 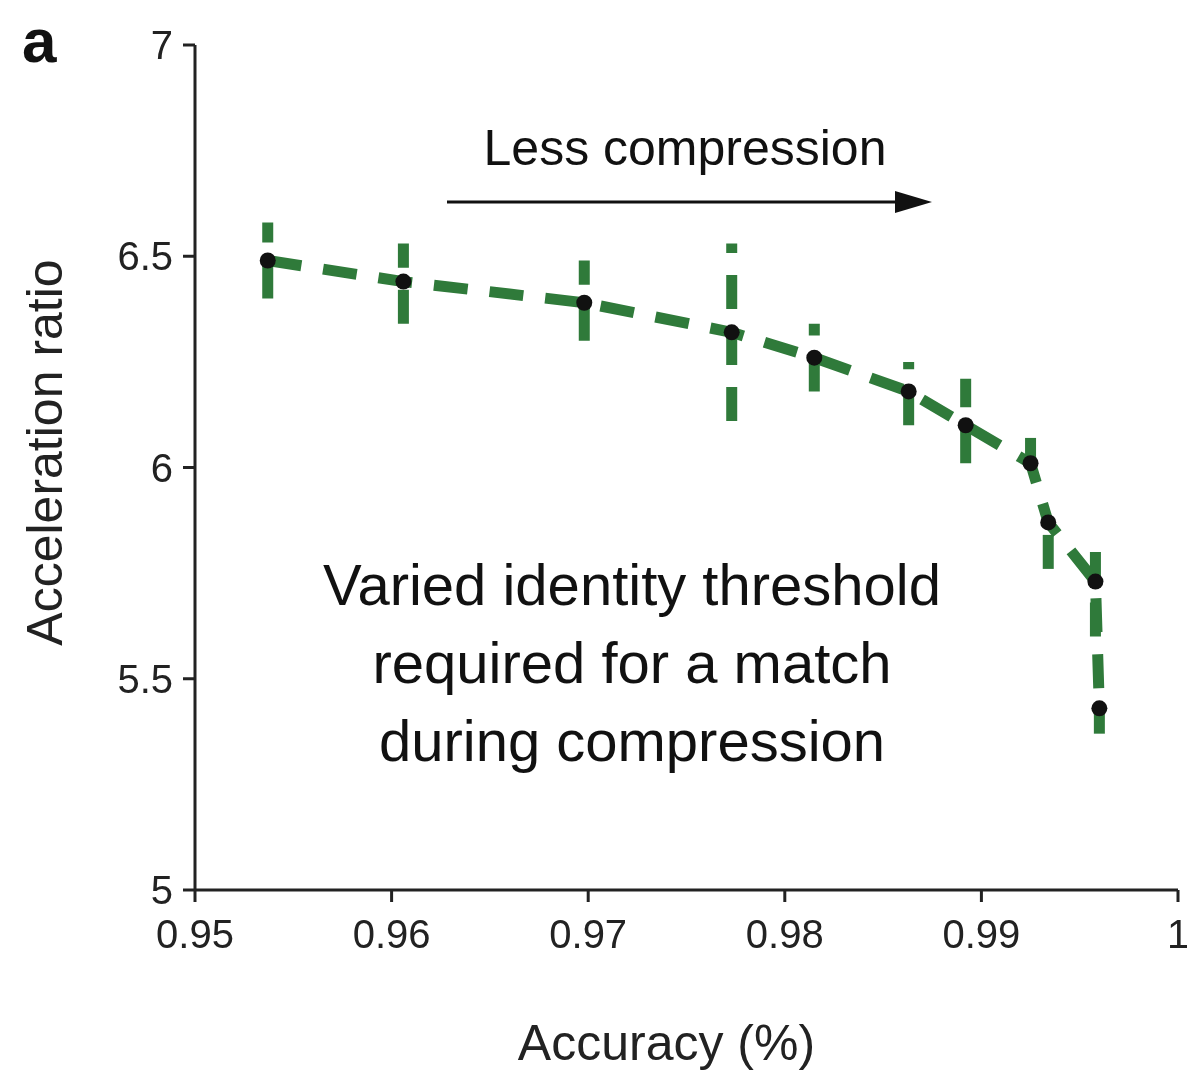 What do you see at coordinates (666, 1043) in the screenshot?
I see `x-axis-title: Accuracy (%)` at bounding box center [666, 1043].